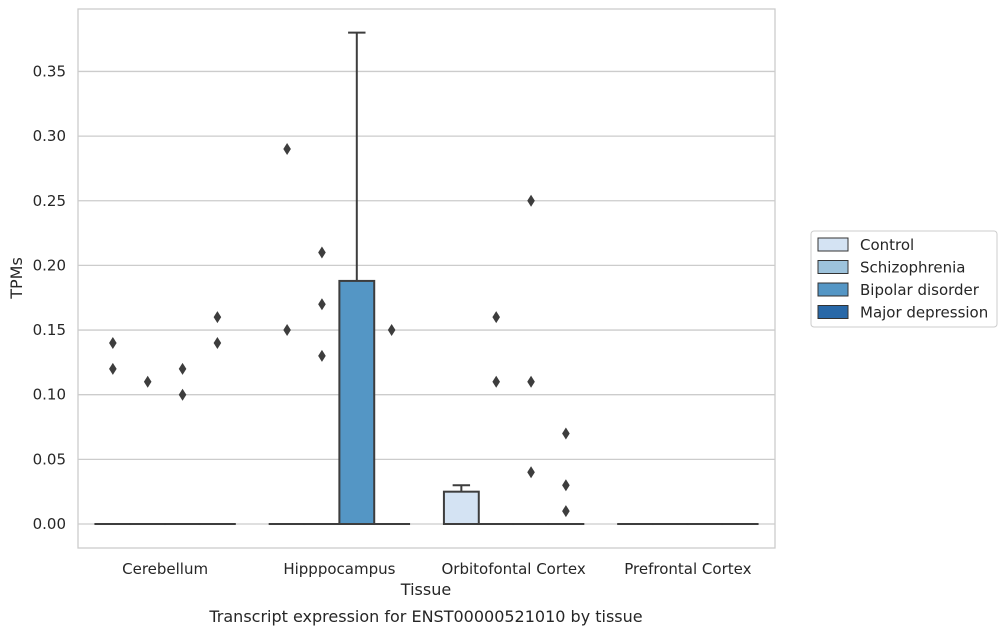 The image size is (1007, 634). Describe the element at coordinates (49, 201) in the screenshot. I see `y-tick-label: 0.25` at that location.